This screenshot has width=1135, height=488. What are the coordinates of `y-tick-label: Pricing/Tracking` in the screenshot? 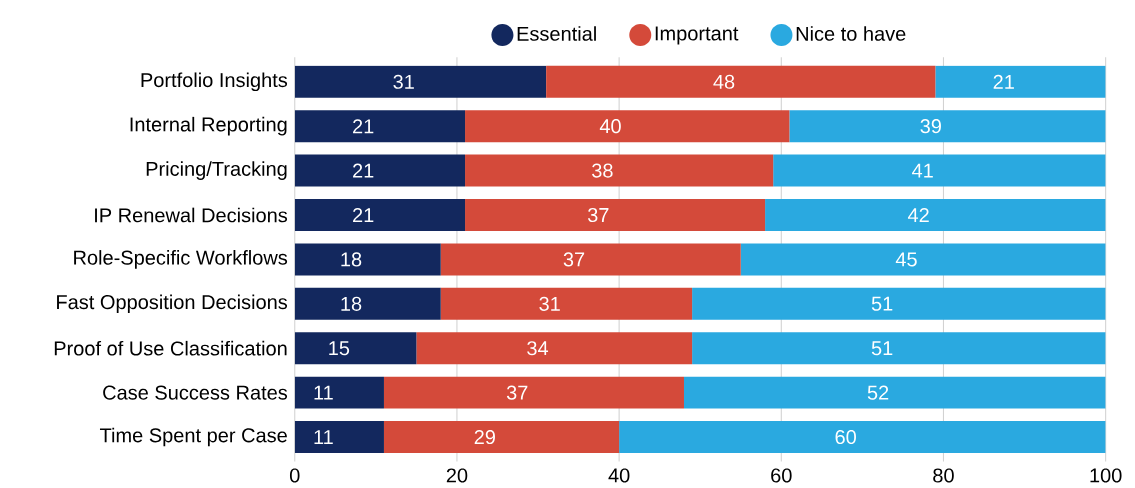 It's located at (216, 170).